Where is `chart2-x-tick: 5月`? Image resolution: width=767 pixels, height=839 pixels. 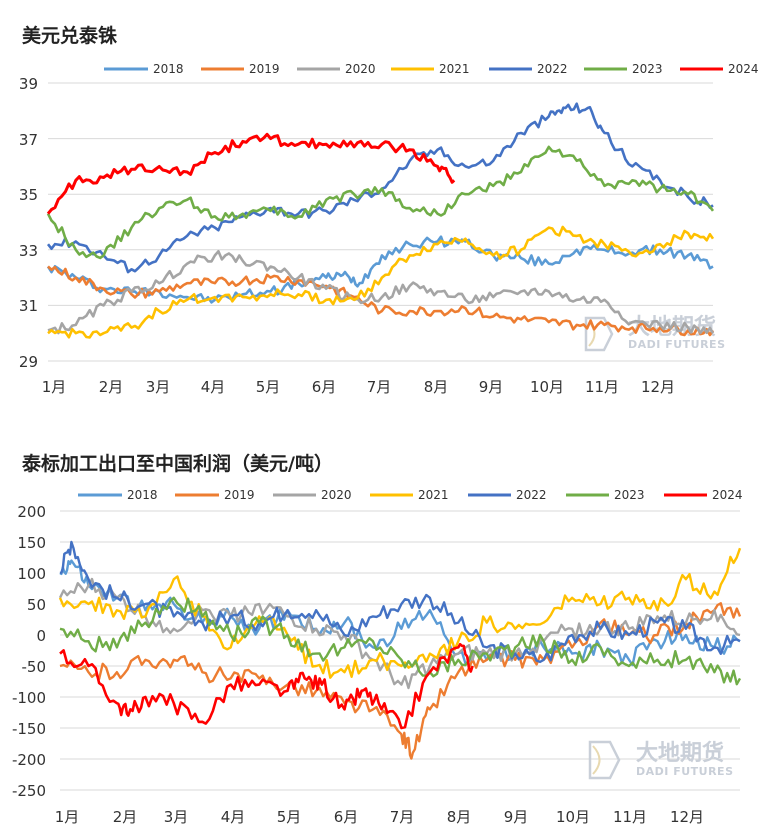 chart2-x-tick: 5月 is located at coordinates (289, 817).